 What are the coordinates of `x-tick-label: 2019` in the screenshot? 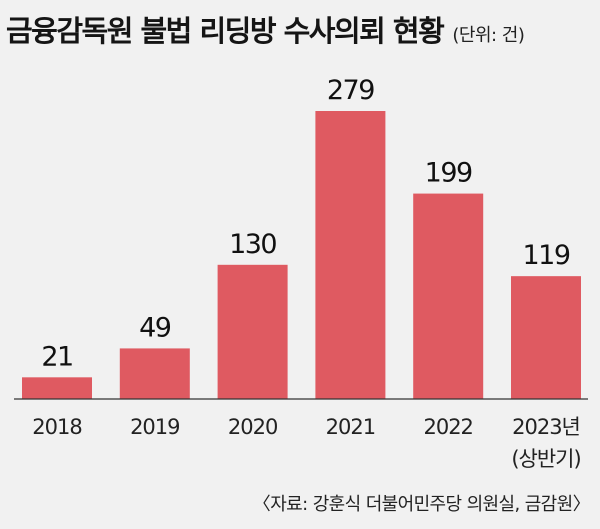 It's located at (154, 427).